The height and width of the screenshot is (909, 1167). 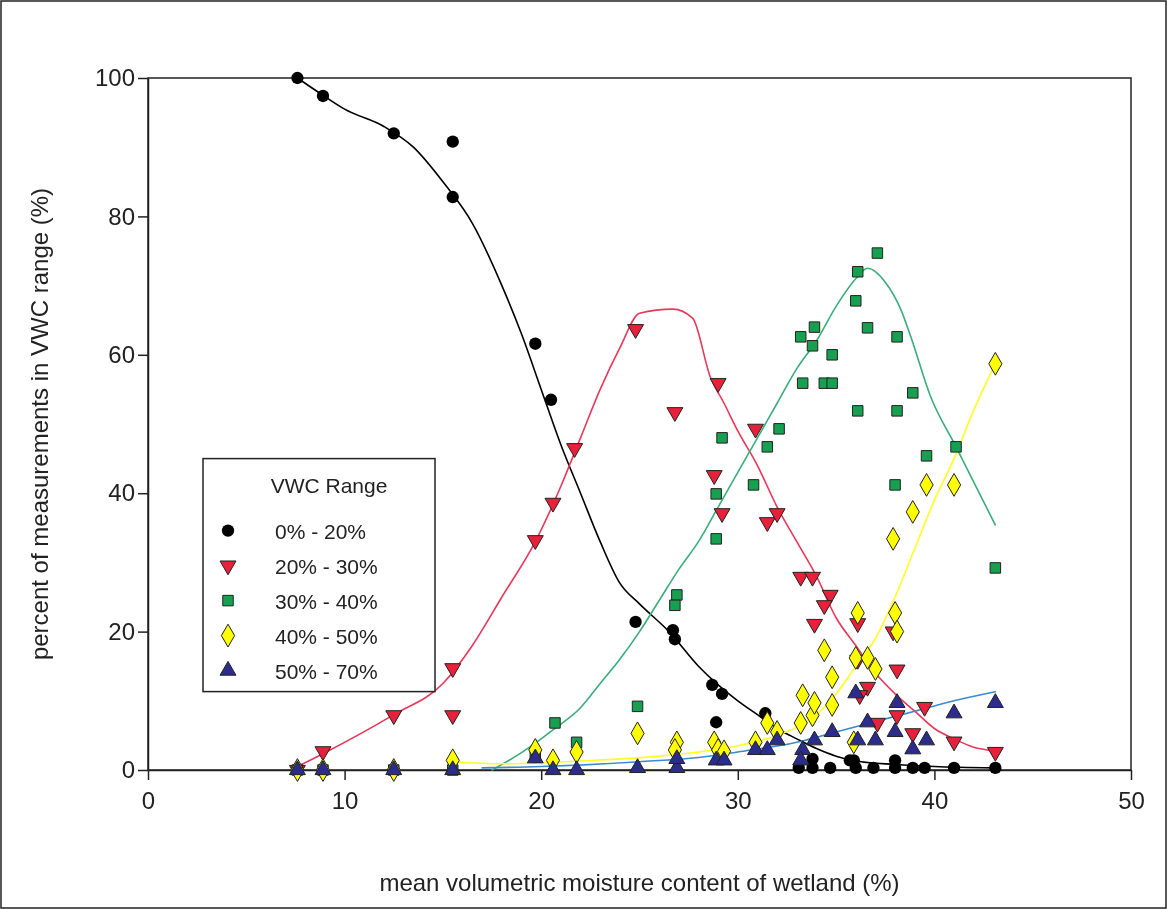 I want to click on legend-label: 20% - 30%, so click(x=326, y=566).